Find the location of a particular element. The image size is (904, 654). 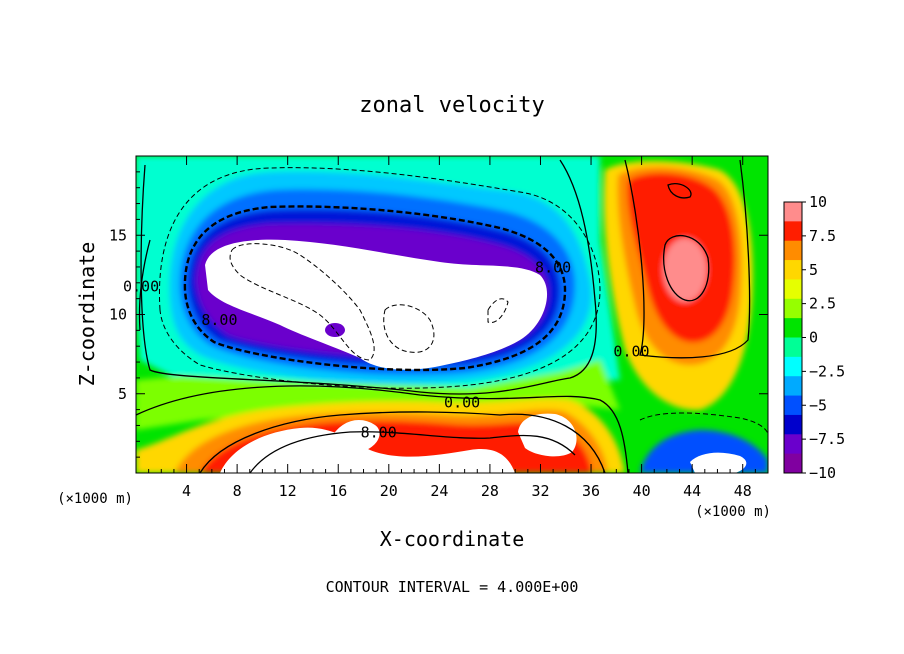

x-tick-label: 4 is located at coordinates (186, 491).